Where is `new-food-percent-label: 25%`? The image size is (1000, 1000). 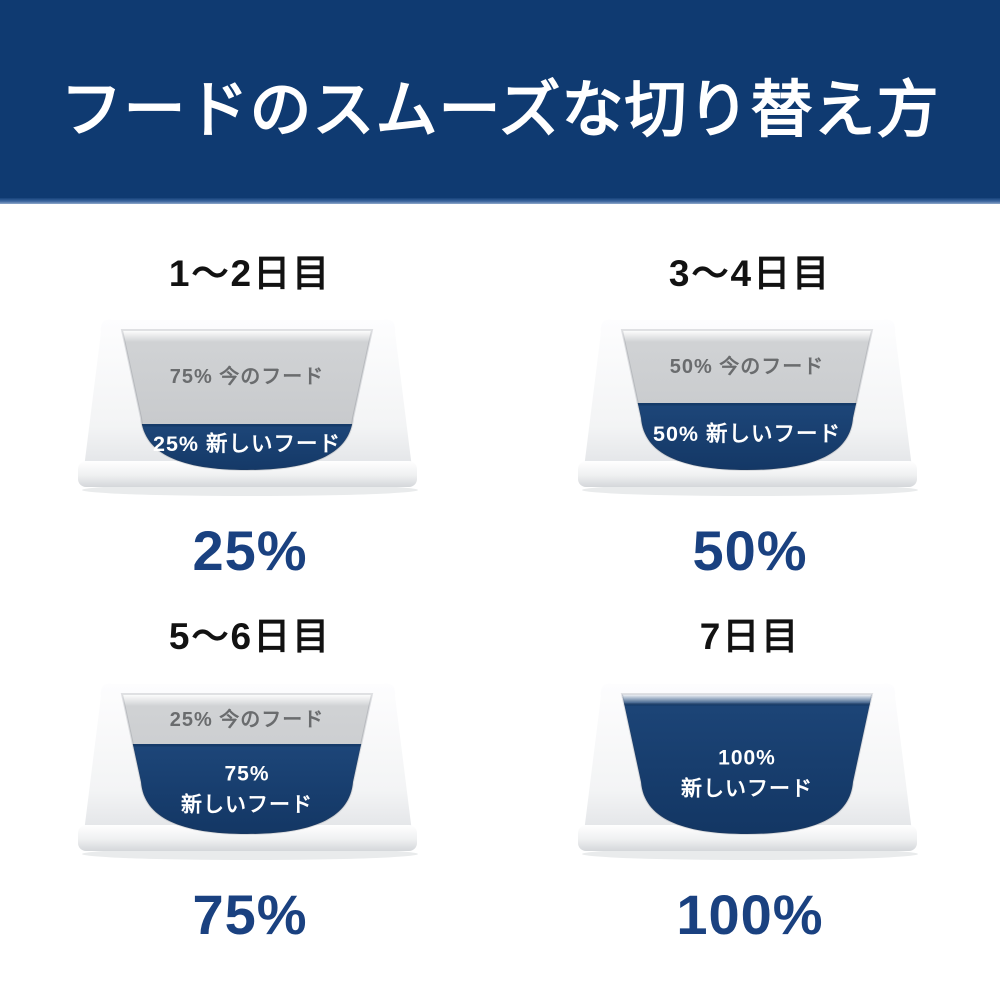 new-food-percent-label: 25% is located at coordinates (250, 551).